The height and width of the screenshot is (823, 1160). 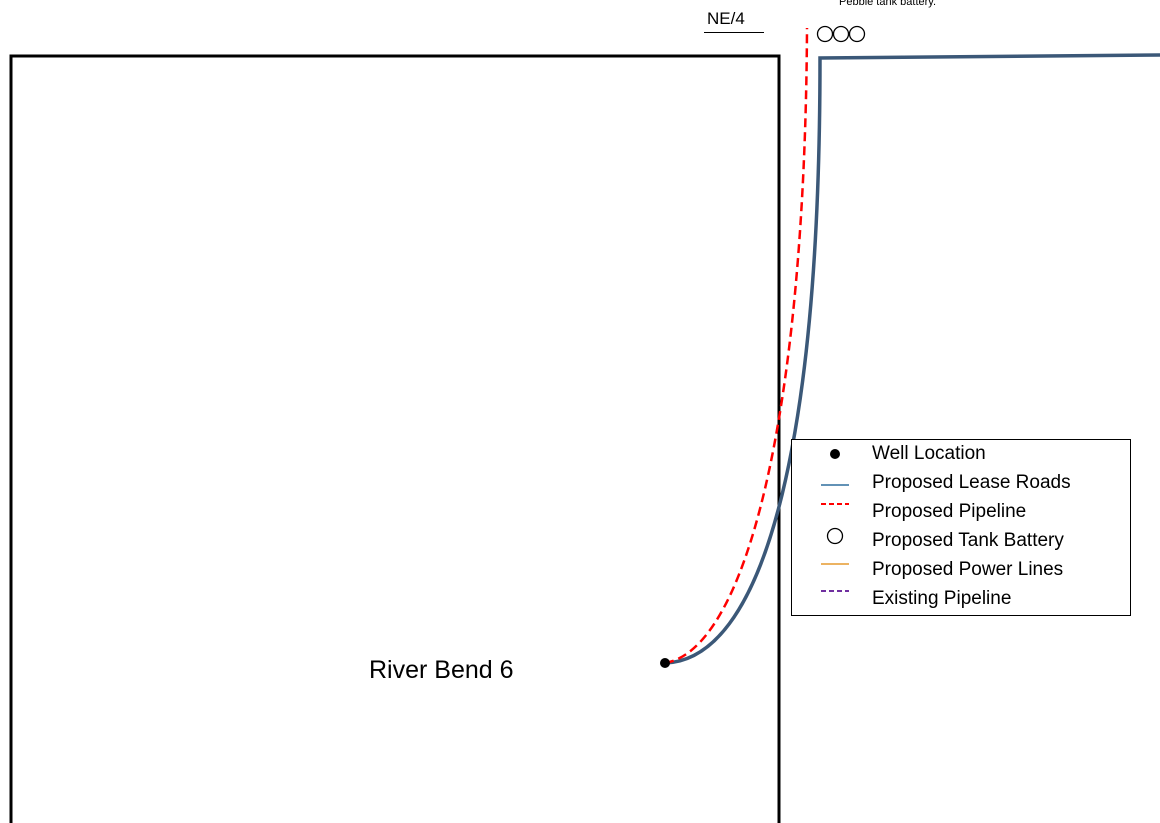 I want to click on legend-item-lease-roads: Proposed Lease Roads, so click(x=961, y=483).